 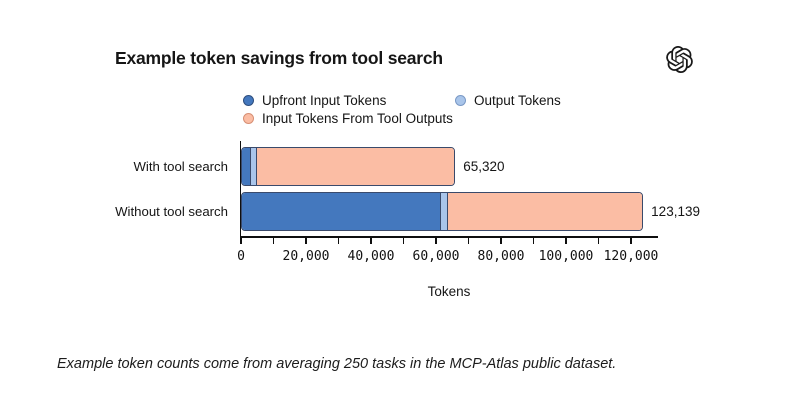 I want to click on bar-value-label: 123,139, so click(x=675, y=211).